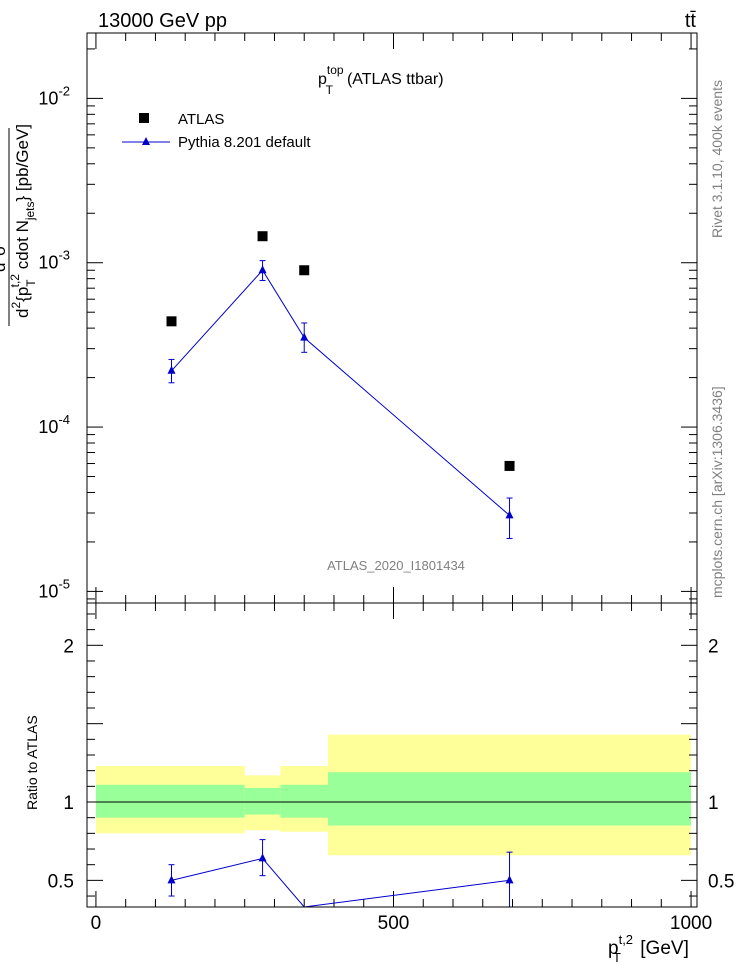  I want to click on pythia-line, so click(340, 392).